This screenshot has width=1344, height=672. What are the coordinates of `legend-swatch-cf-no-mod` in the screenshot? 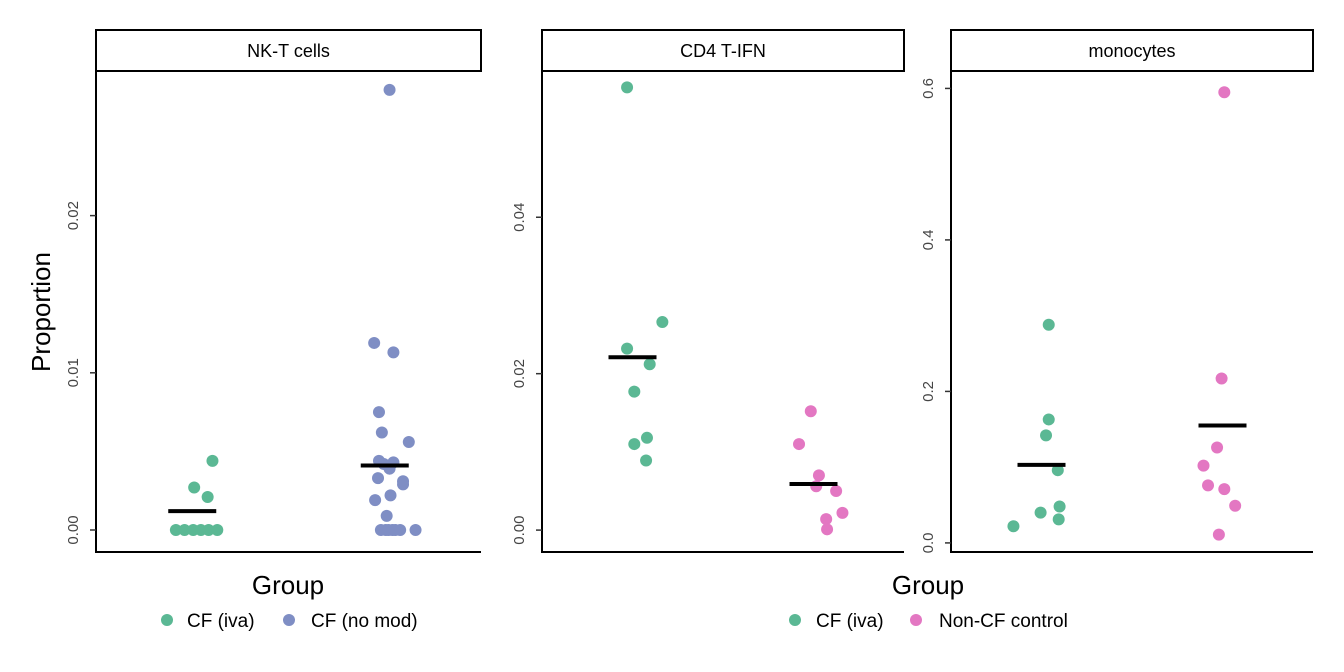 It's located at (289, 620).